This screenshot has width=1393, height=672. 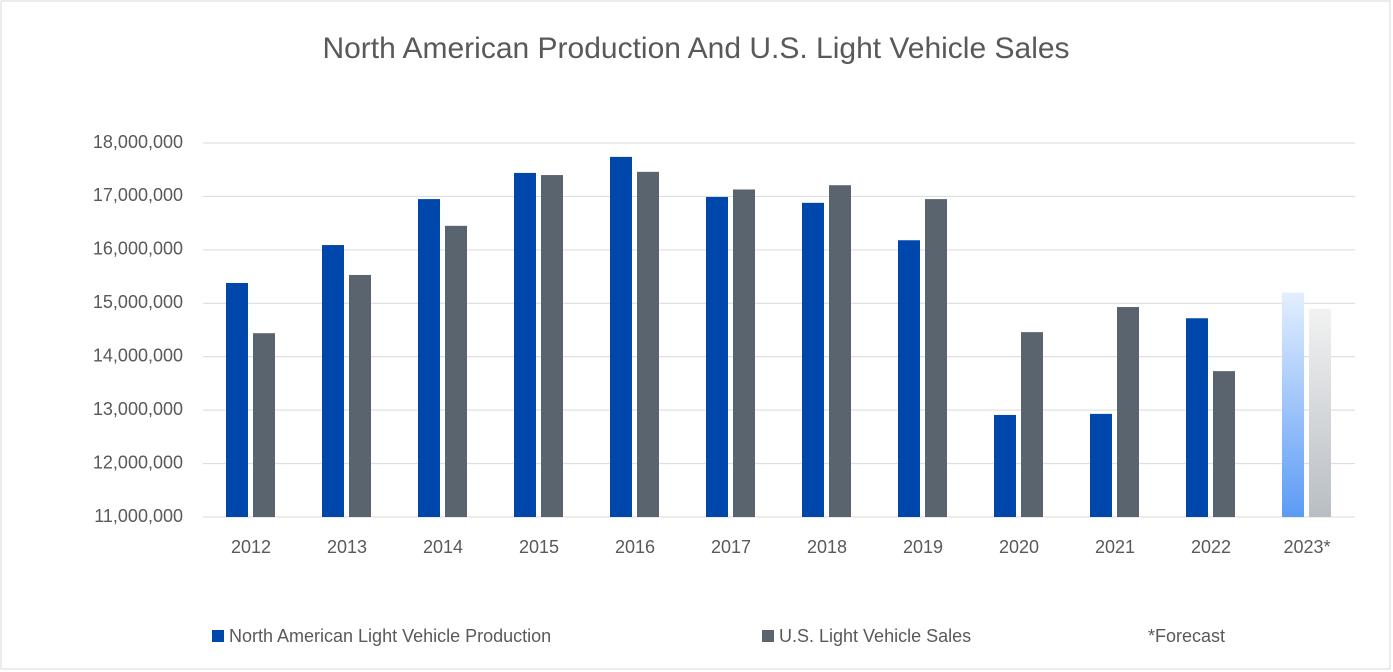 I want to click on y-tick-label: 17,000,000, so click(x=138, y=195).